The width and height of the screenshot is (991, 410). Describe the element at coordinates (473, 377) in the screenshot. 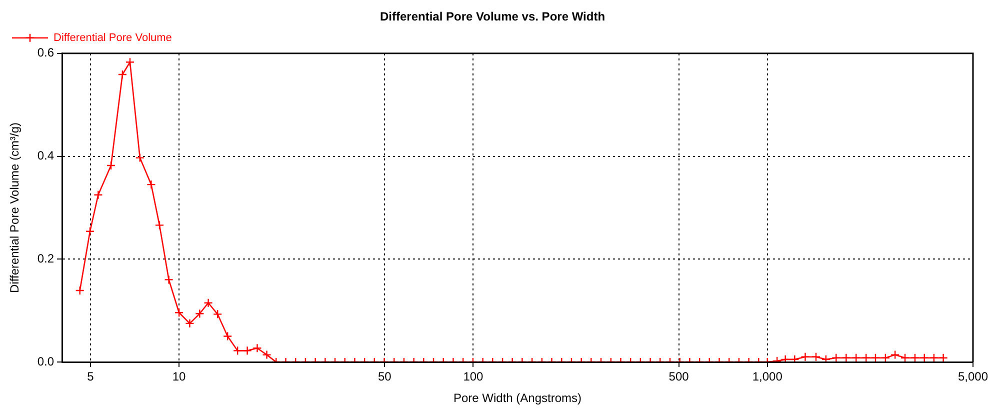

I see `x-tick-label: 100` at that location.